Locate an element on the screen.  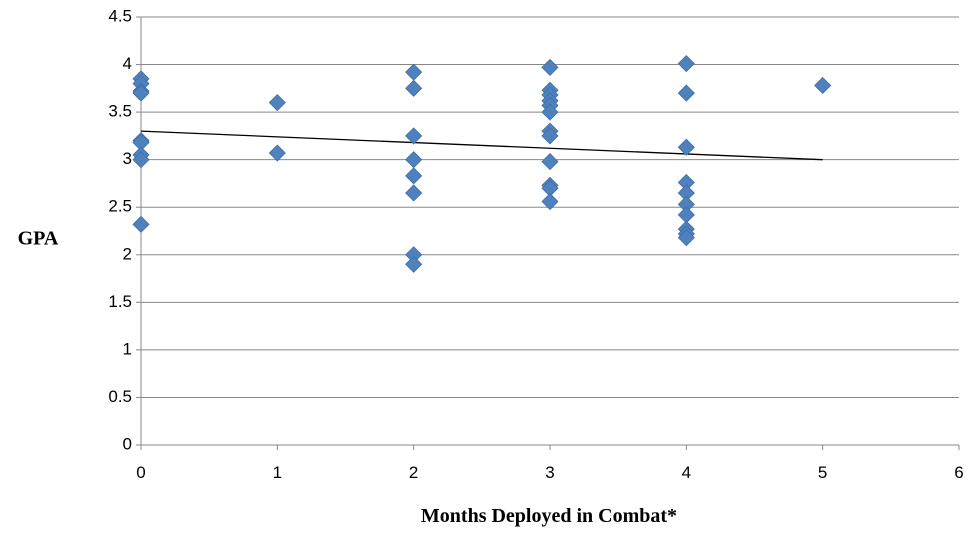
y-tick-label: 0 is located at coordinates (127, 443).